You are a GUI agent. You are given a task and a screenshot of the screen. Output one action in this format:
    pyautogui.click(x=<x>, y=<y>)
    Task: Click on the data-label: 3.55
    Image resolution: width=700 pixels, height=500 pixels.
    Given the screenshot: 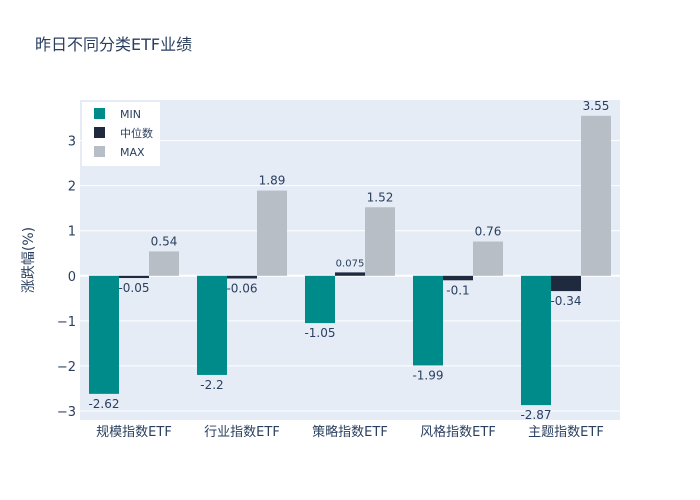 What is the action you would take?
    pyautogui.click(x=596, y=106)
    